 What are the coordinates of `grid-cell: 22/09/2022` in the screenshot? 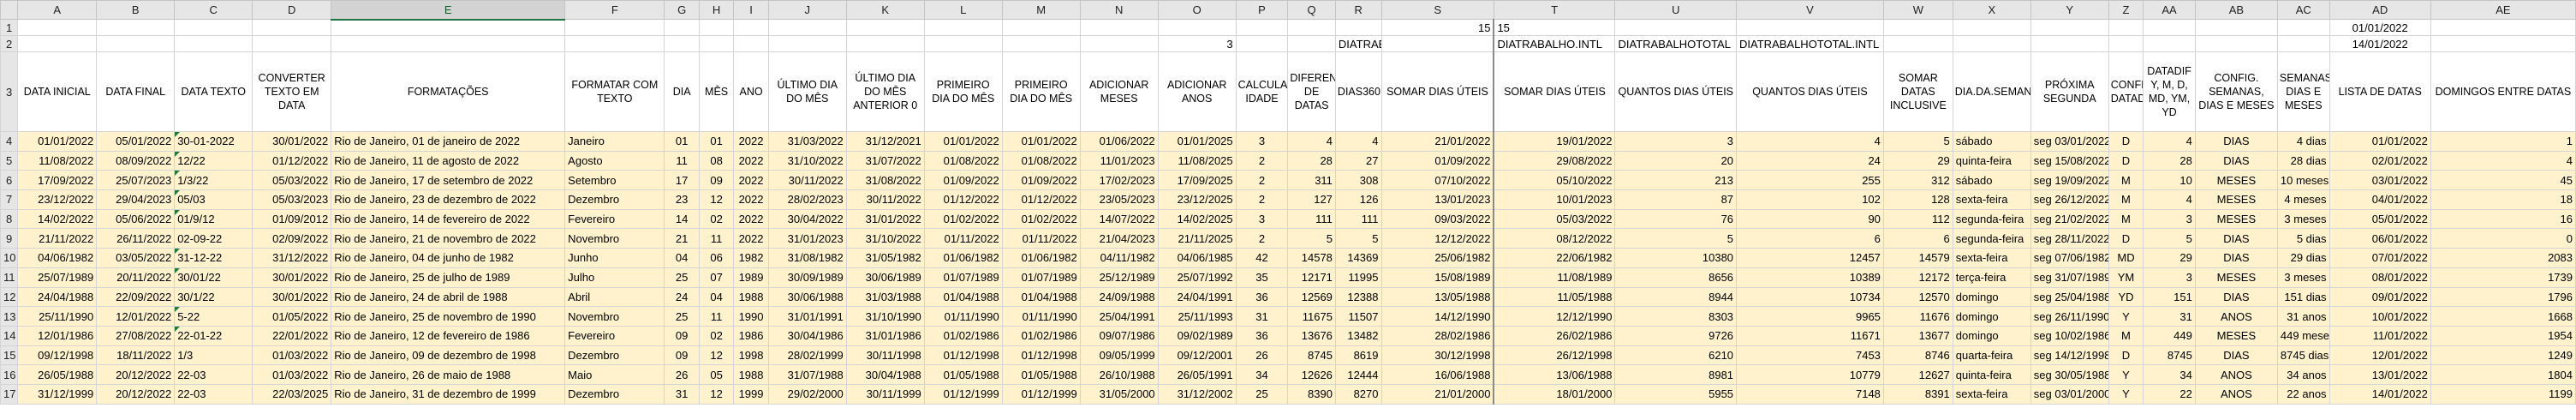 It's located at (136, 297).